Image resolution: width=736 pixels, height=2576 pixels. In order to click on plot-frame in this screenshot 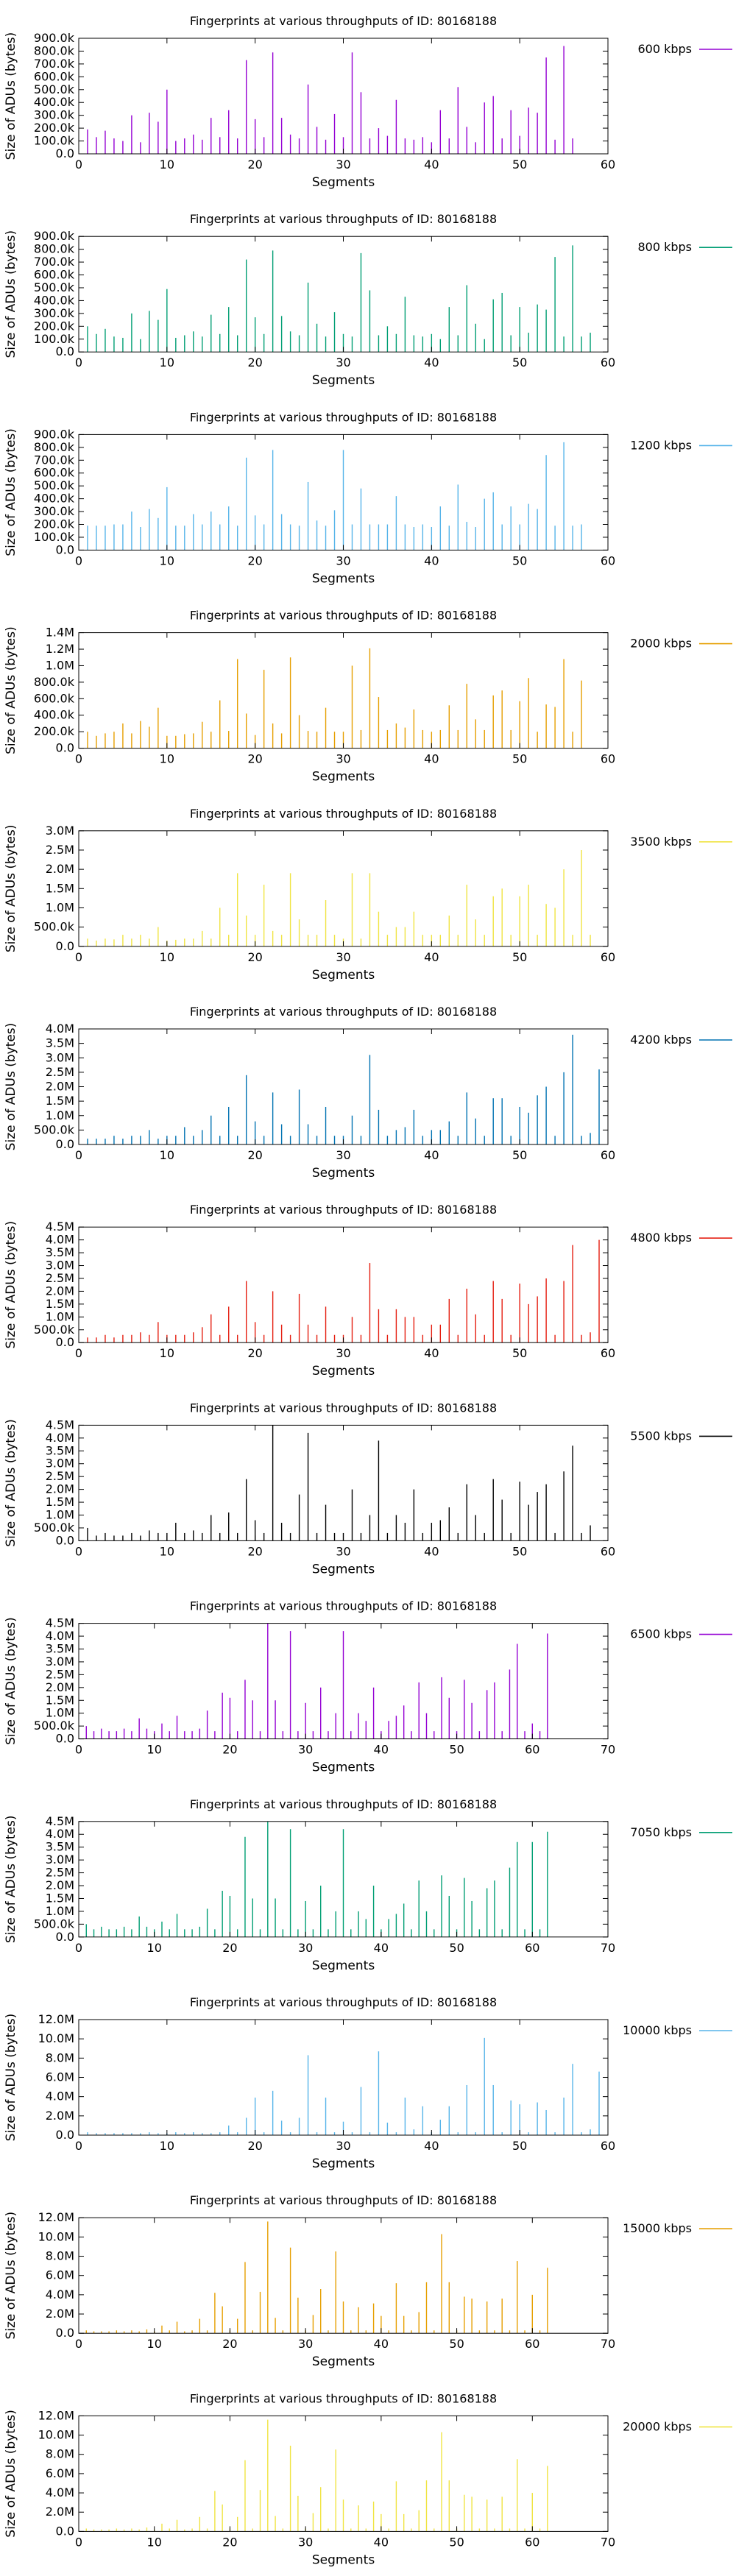, I will do `click(343, 1682)`.